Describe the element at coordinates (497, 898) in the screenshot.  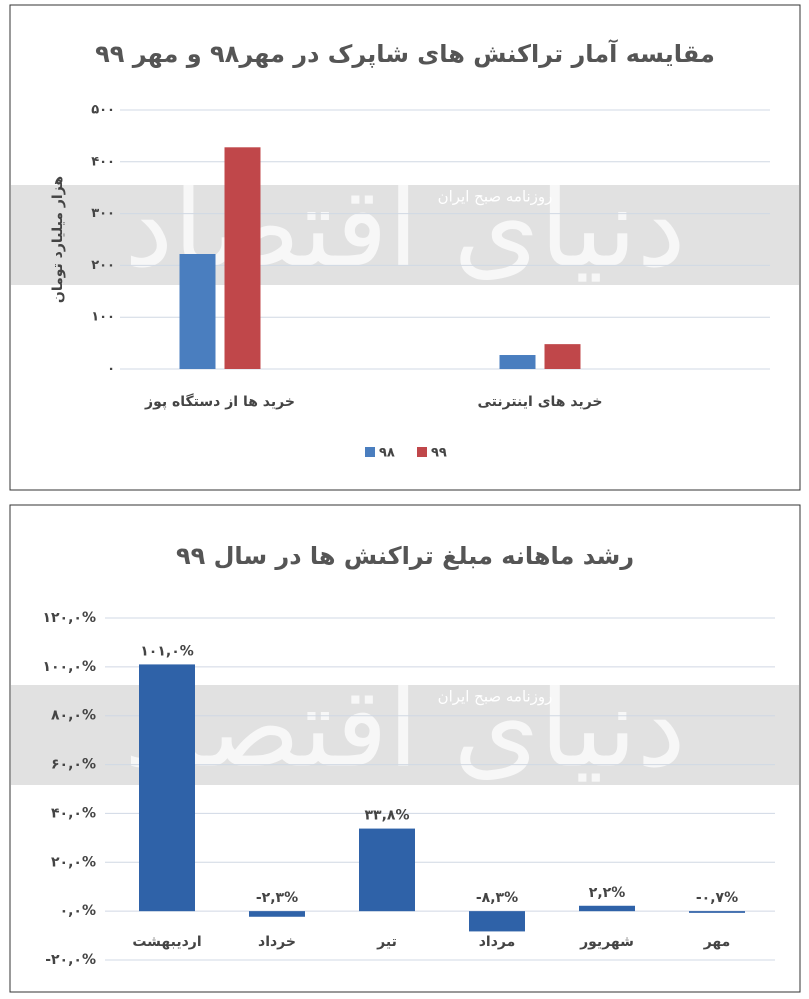
I see `data-label: -۸,۳%` at that location.